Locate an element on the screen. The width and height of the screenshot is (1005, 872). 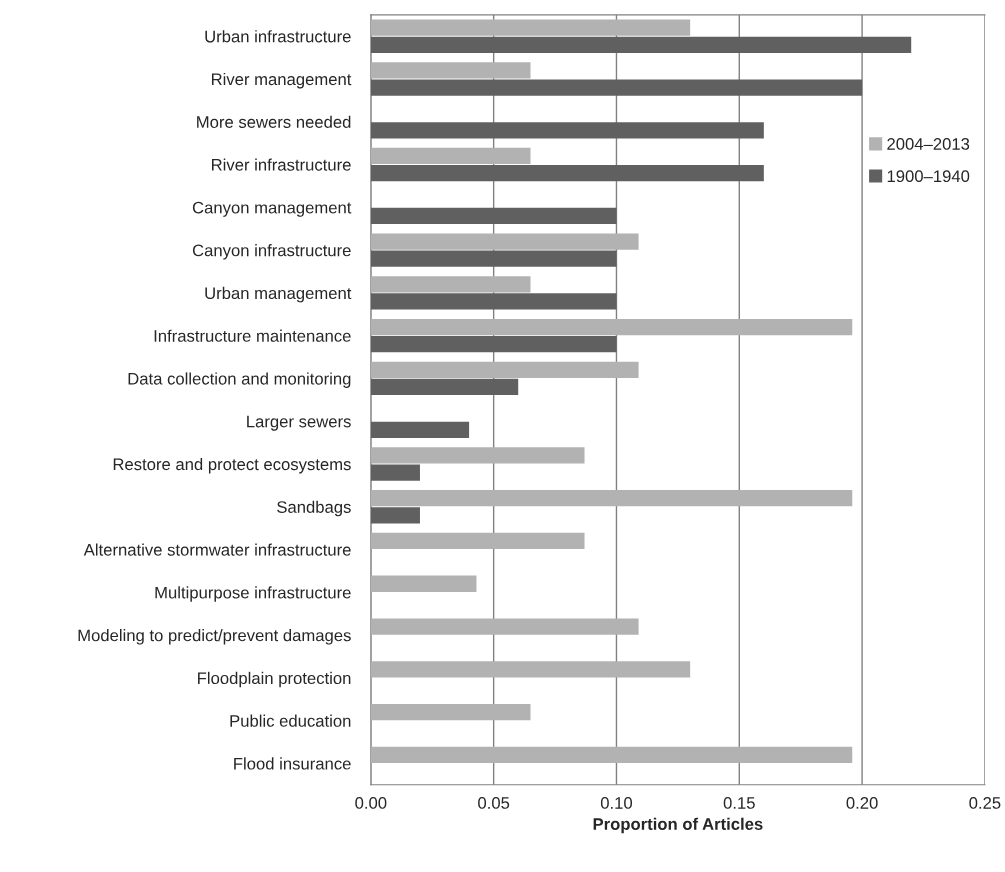
x-axis-title: Proportion of Articles is located at coordinates (678, 825).